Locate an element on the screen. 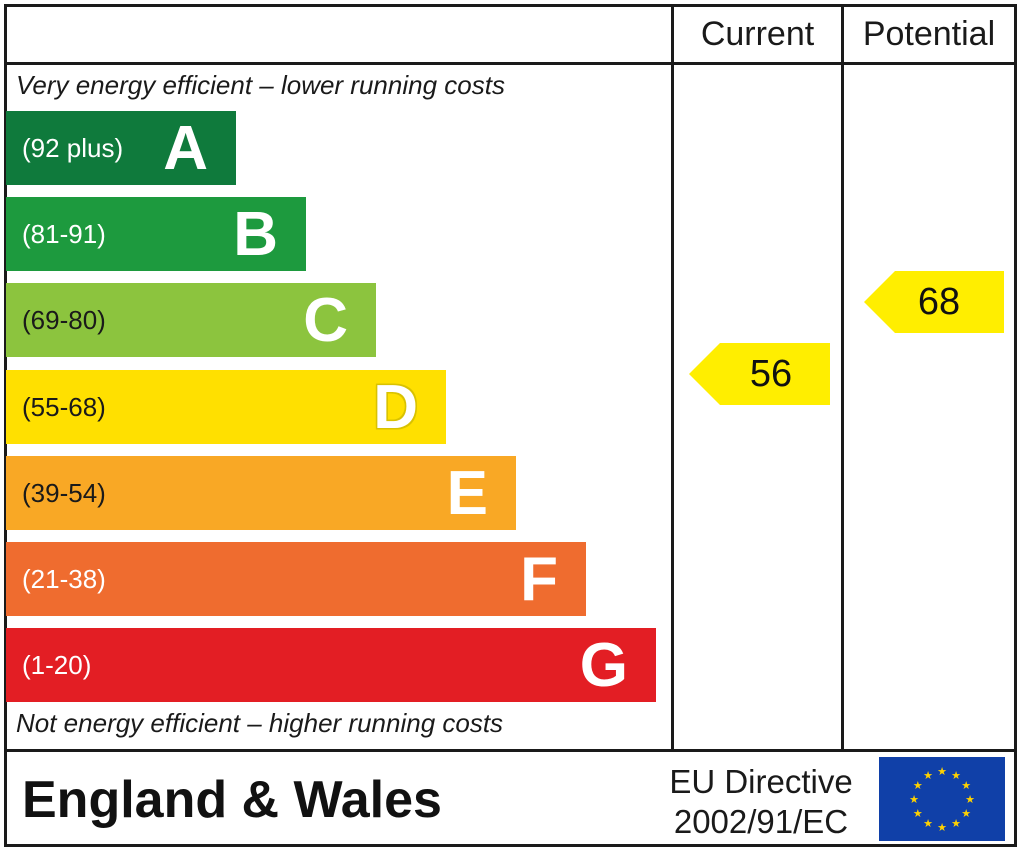 The height and width of the screenshot is (852, 1024). band-range-b: (81-91) is located at coordinates (64, 234).